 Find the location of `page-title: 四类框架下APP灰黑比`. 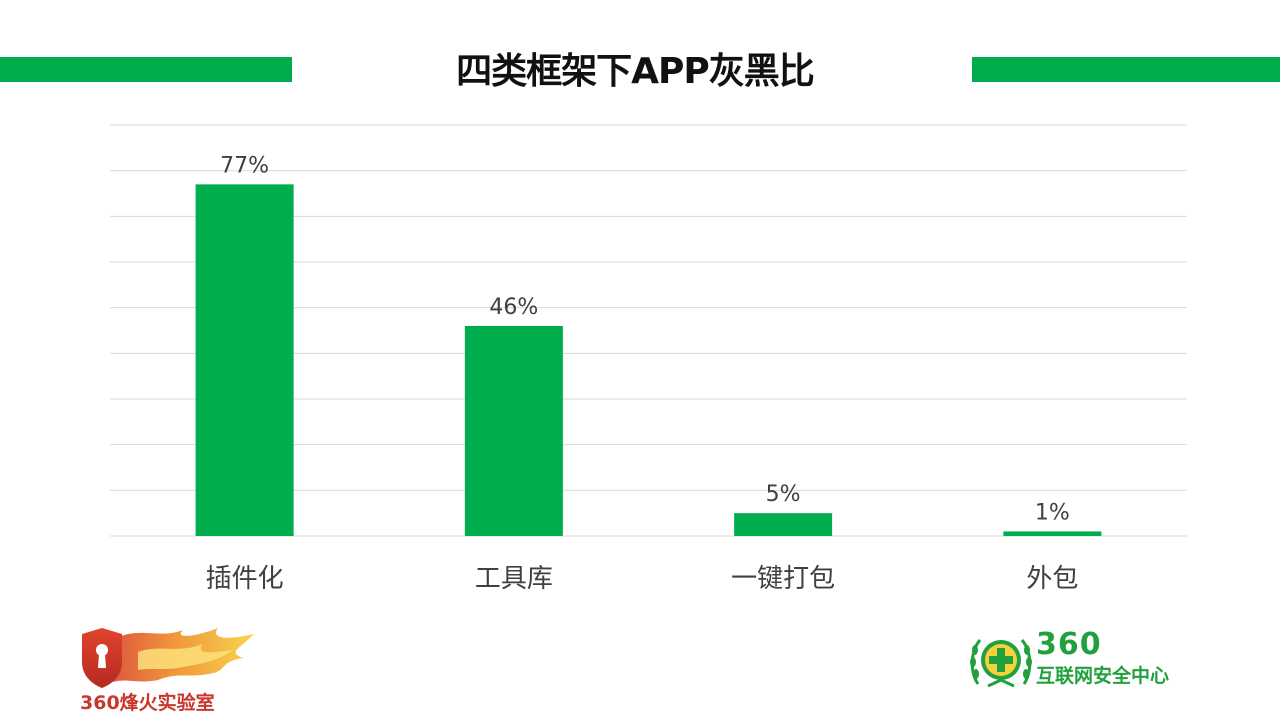

page-title: 四类框架下APP灰黑比 is located at coordinates (635, 71).